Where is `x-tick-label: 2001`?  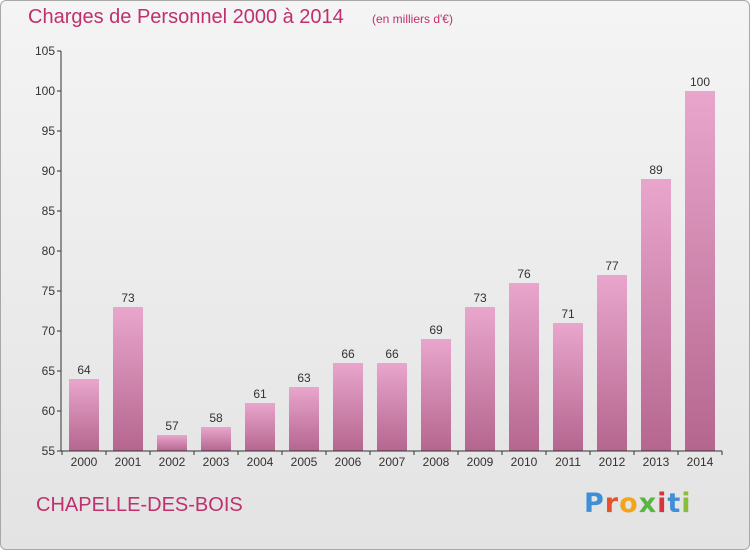
x-tick-label: 2001 is located at coordinates (128, 462).